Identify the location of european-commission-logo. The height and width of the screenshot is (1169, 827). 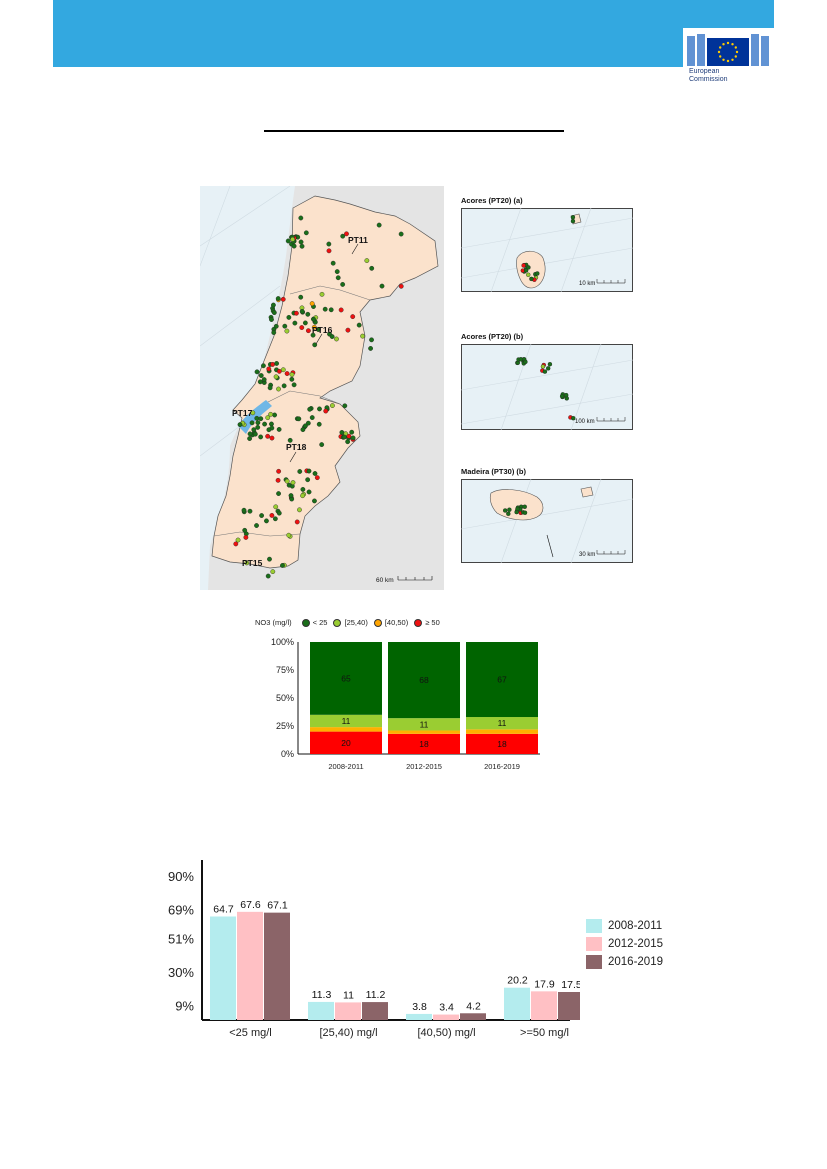
(729, 59).